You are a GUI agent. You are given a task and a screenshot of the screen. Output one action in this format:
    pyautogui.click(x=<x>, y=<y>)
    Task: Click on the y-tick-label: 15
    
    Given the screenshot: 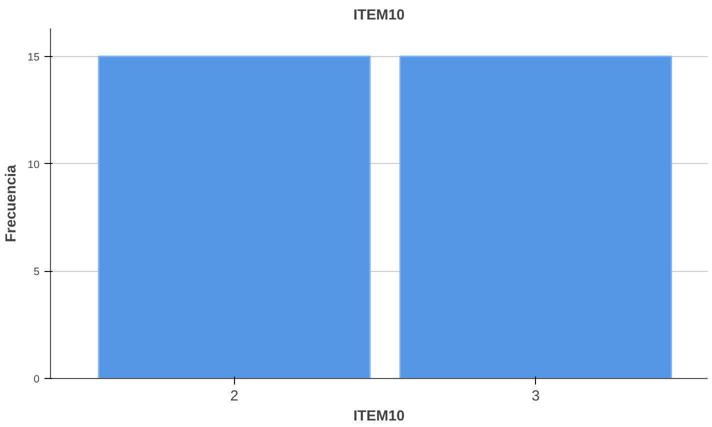 What is the action you would take?
    pyautogui.click(x=34, y=57)
    